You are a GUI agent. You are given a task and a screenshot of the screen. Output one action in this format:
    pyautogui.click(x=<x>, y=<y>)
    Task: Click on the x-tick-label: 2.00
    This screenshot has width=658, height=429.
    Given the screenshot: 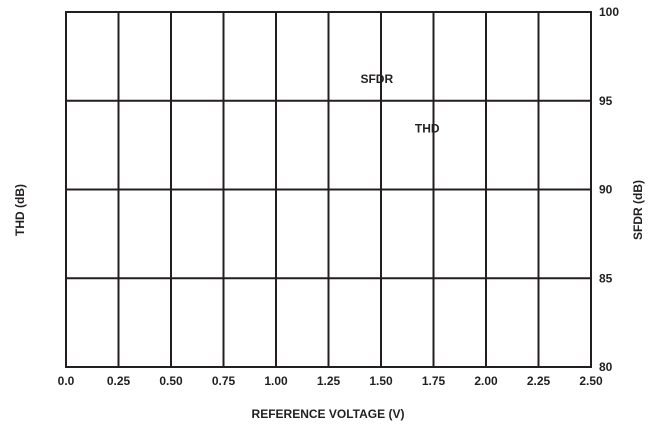 What is the action you would take?
    pyautogui.click(x=486, y=381)
    